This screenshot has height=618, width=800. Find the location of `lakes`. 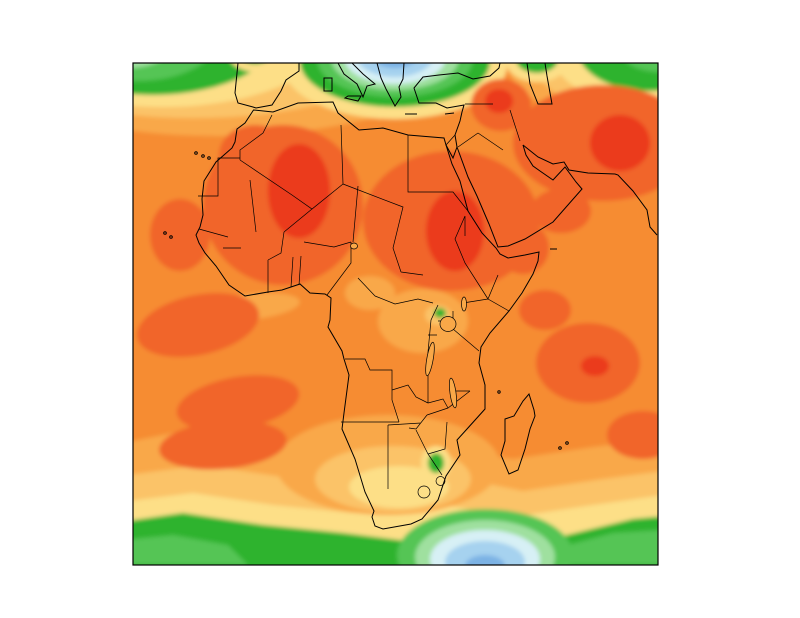

lakes is located at coordinates (408, 325).